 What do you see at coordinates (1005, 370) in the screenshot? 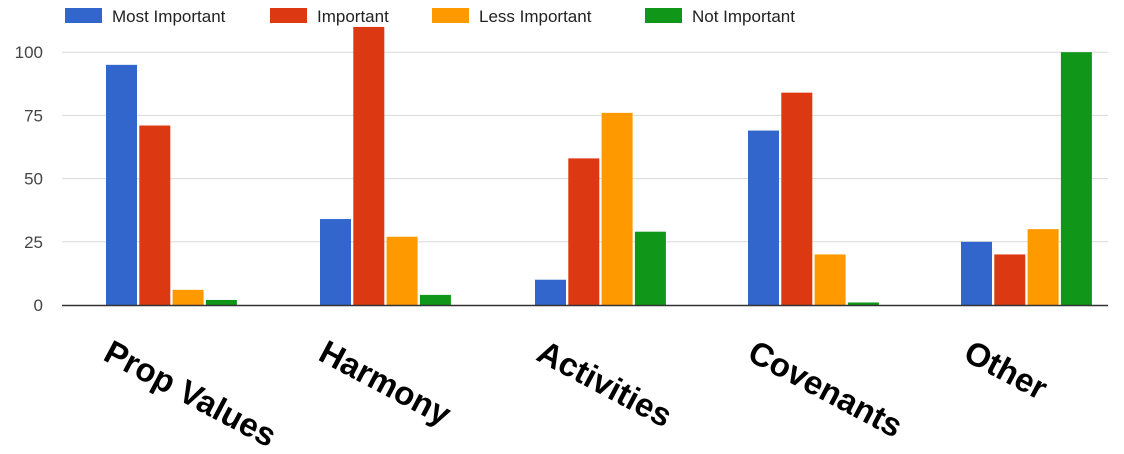
I see `x-tick-label-other: Other` at bounding box center [1005, 370].